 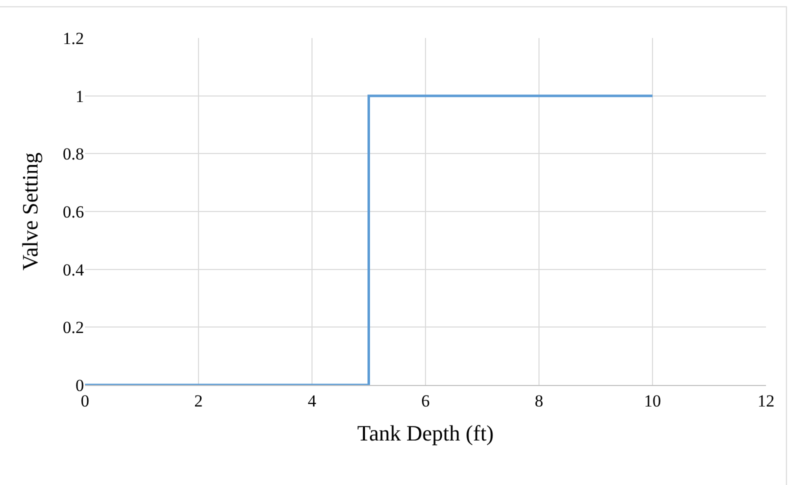 I want to click on x-tick-label: 2, so click(x=198, y=400).